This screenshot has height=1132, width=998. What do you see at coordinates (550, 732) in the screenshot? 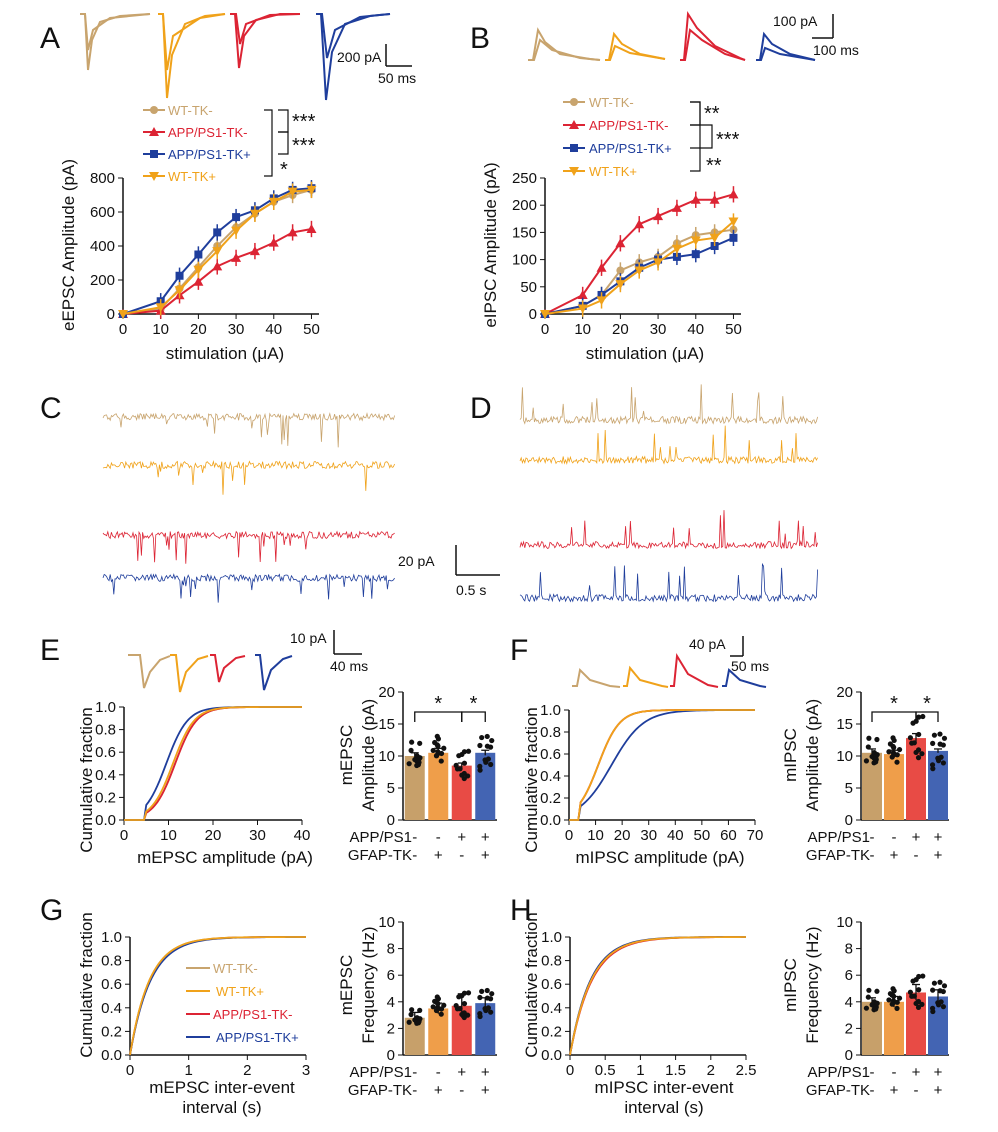
I see `chart-f-cum-y-tick-label: 0.8` at bounding box center [550, 732].